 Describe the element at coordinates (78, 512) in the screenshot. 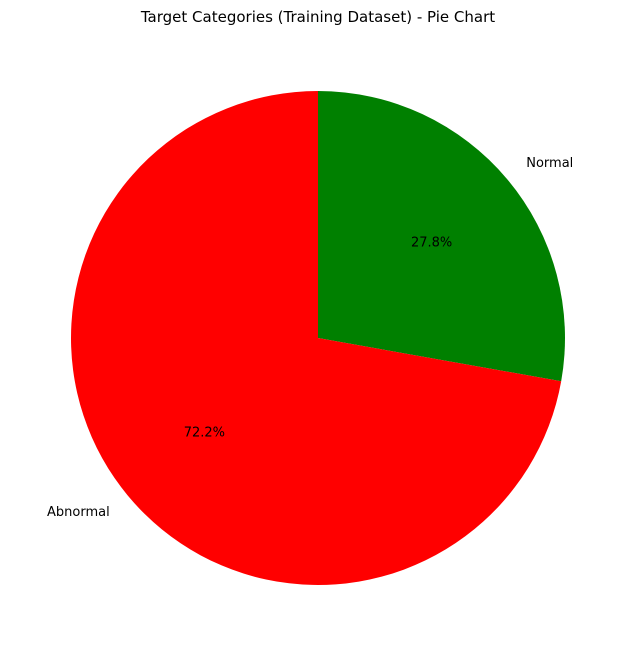

I see `slice-label-abnormal: Abnormal` at that location.